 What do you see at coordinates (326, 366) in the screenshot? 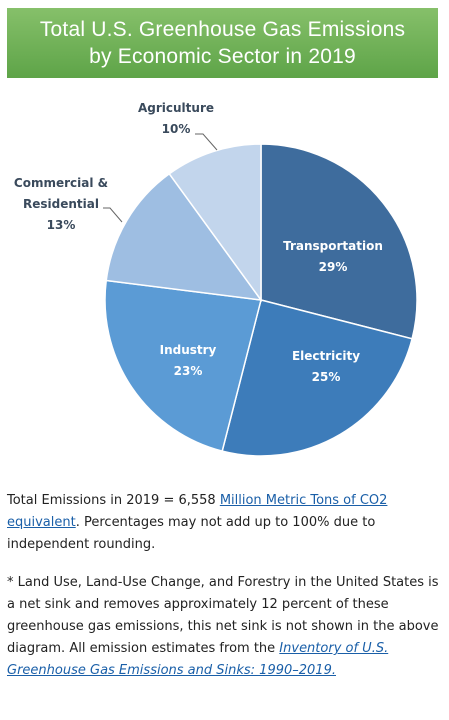
I see `slice-label-electricity: Electricity 25%` at bounding box center [326, 366].